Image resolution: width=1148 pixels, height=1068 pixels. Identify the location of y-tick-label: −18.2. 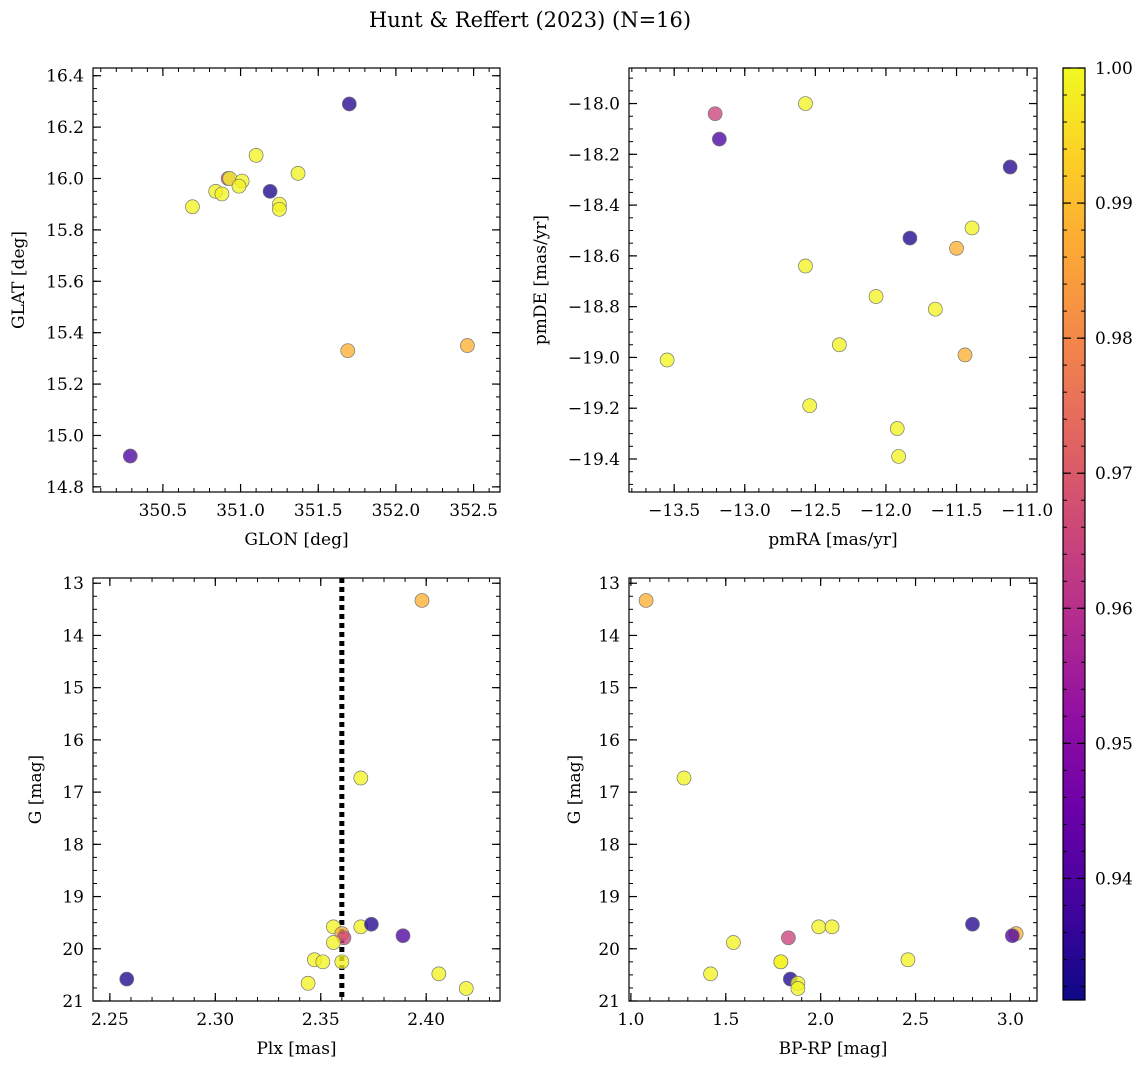
(594, 155).